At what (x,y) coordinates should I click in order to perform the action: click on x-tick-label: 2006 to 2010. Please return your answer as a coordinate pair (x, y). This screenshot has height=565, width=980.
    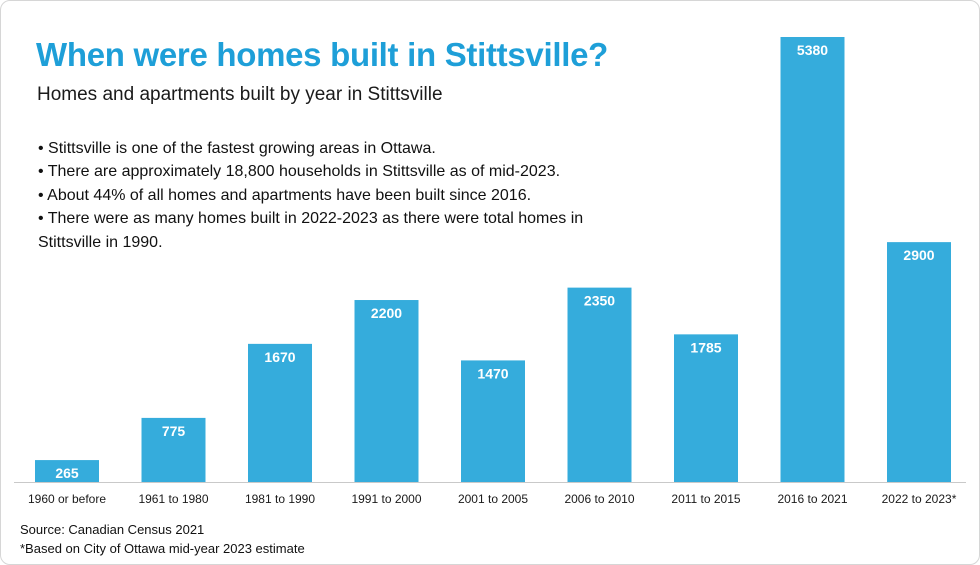
    Looking at the image, I should click on (599, 499).